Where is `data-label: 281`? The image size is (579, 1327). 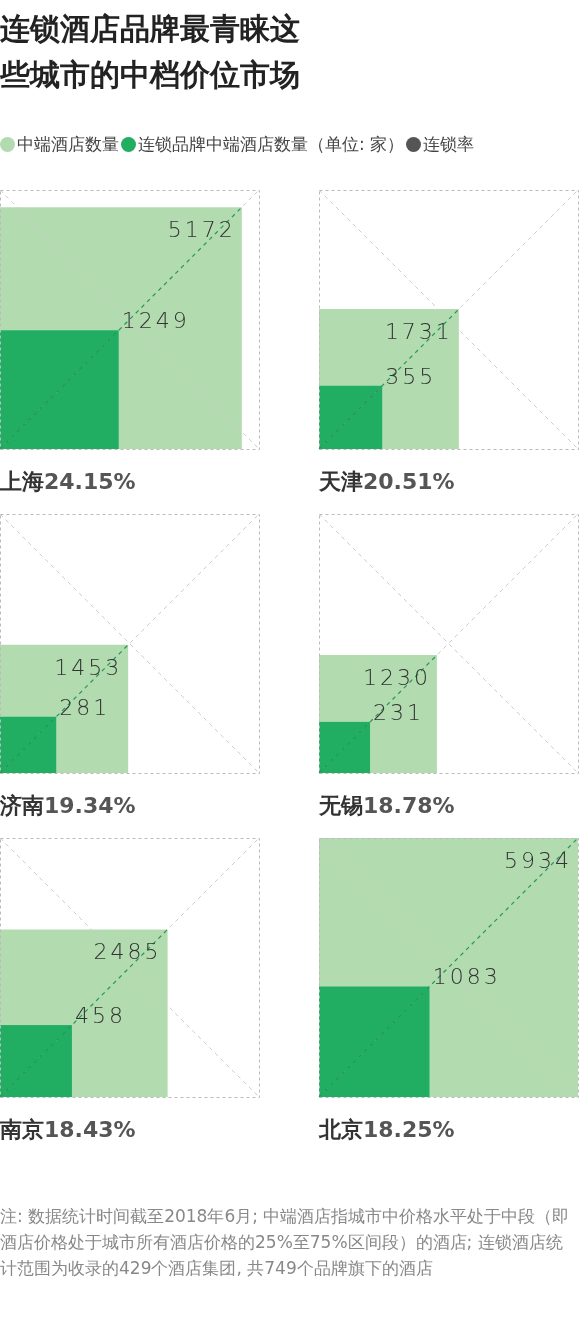 data-label: 281 is located at coordinates (85, 707).